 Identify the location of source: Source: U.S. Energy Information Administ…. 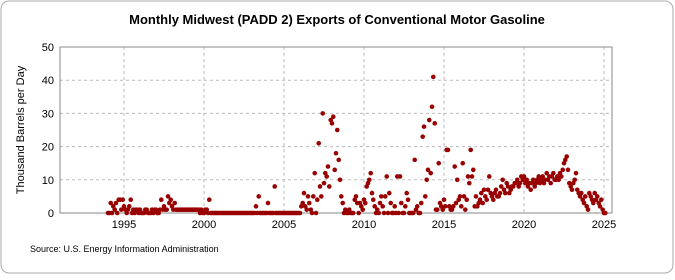
(124, 249).